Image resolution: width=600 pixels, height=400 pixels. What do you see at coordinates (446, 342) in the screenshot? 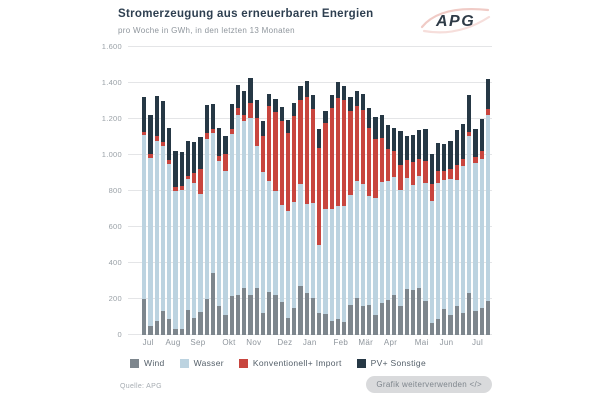
I see `x-axis-label-Jun-11: Jun` at bounding box center [446, 342].